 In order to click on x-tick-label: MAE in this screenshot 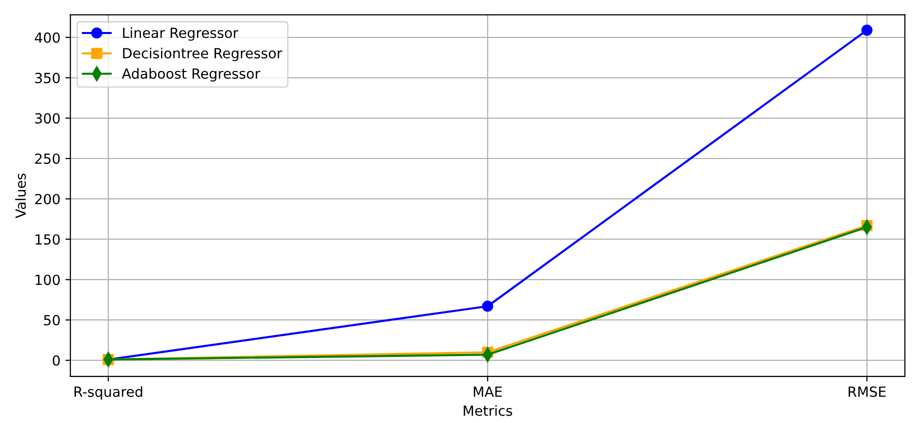, I will do `click(488, 391)`.